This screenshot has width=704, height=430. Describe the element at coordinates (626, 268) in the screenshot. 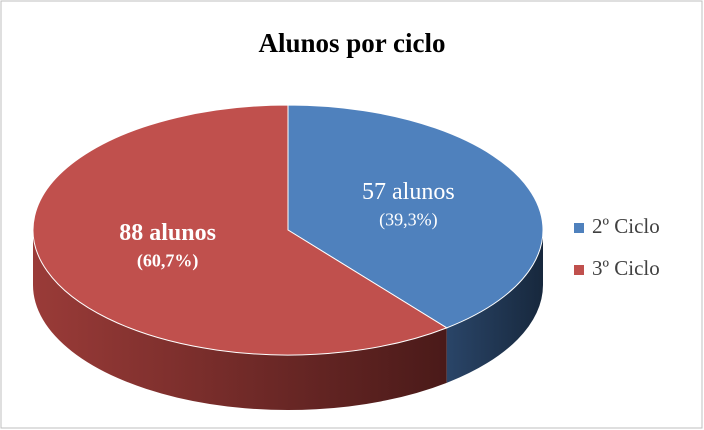

I see `legend-label: 3º Ciclo` at that location.